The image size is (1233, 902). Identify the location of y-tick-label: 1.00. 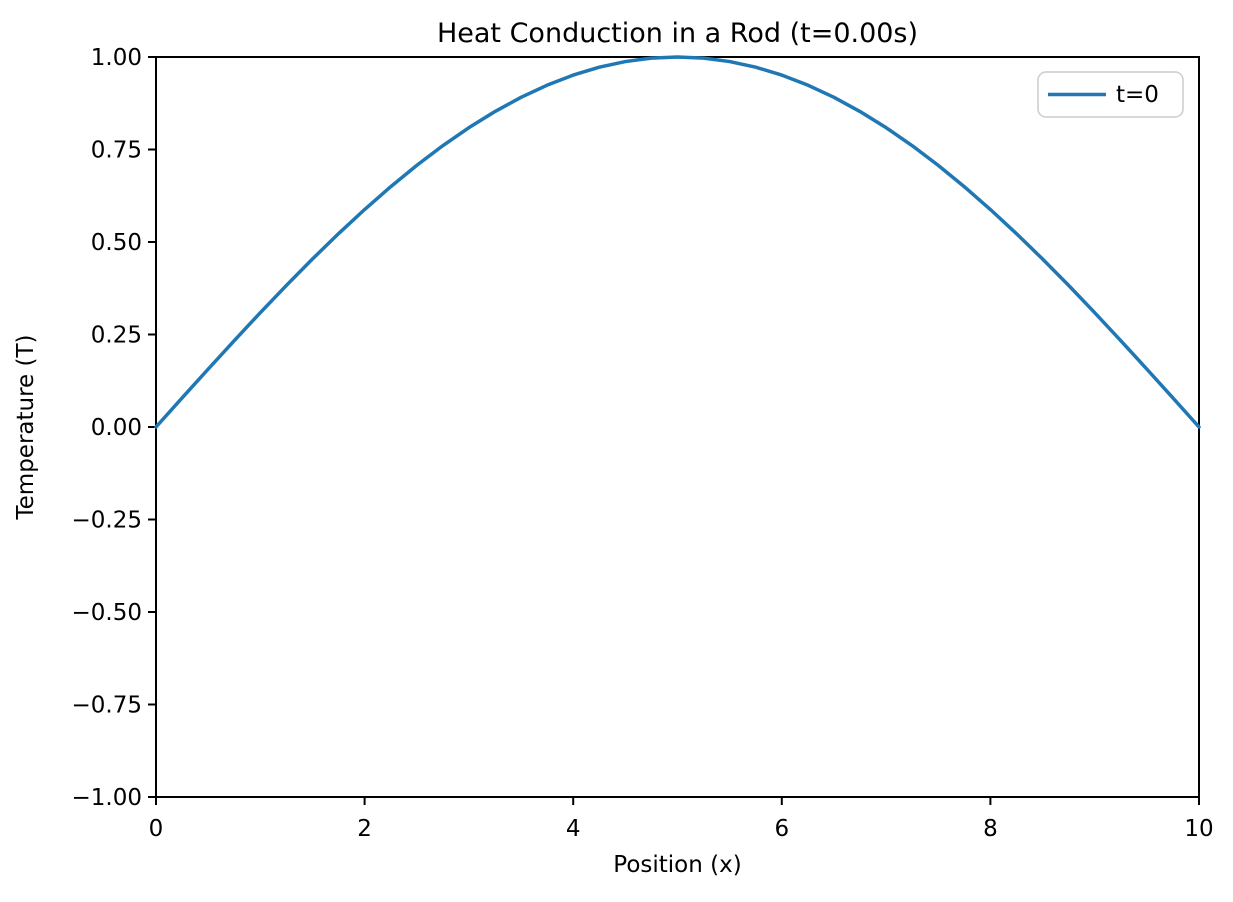
(116, 58).